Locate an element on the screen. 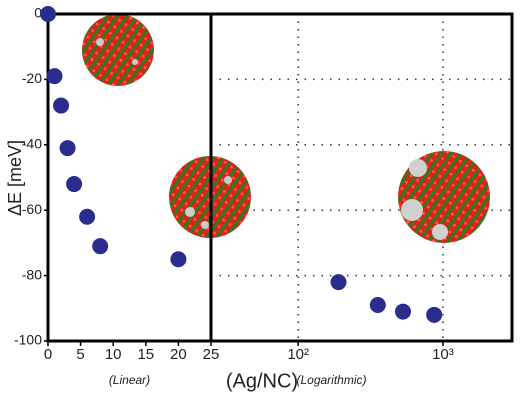 The height and width of the screenshot is (405, 520). x-tick-label: 0 is located at coordinates (48, 354).